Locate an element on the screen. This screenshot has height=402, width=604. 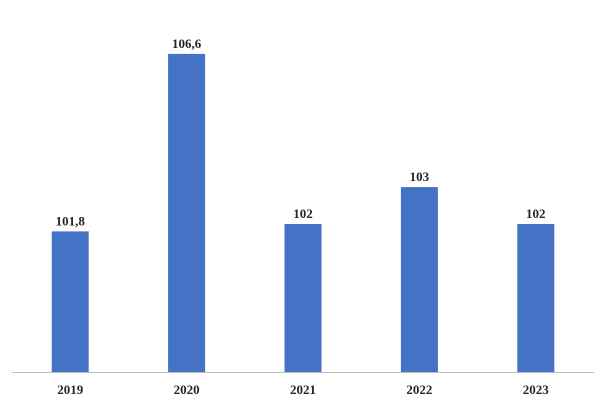
bar-2022 is located at coordinates (419, 279).